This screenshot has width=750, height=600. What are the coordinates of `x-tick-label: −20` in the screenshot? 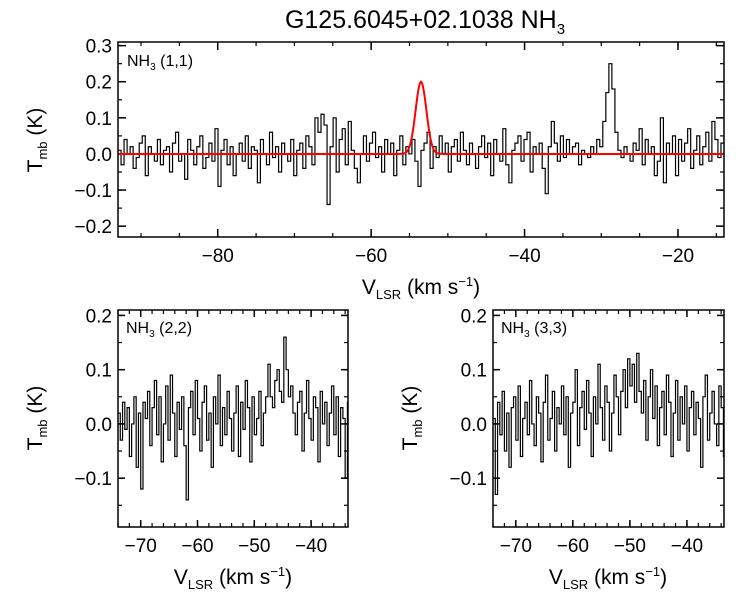 It's located at (678, 256).